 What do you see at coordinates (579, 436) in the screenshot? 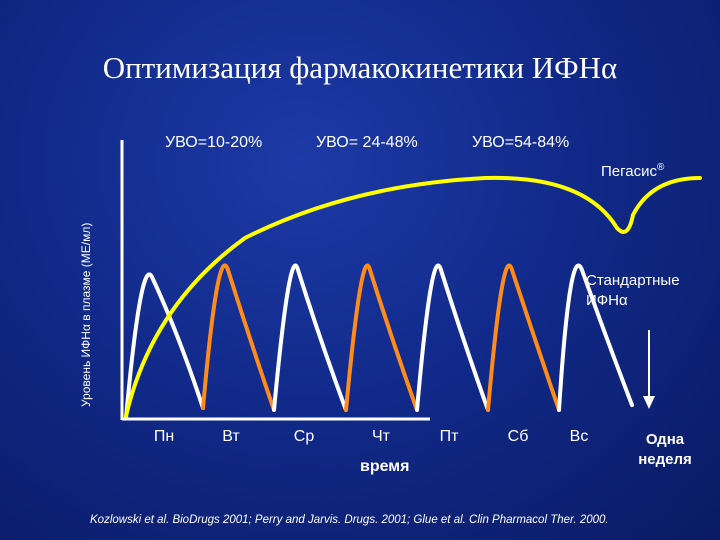
I see `day-sun: Вс` at bounding box center [579, 436].